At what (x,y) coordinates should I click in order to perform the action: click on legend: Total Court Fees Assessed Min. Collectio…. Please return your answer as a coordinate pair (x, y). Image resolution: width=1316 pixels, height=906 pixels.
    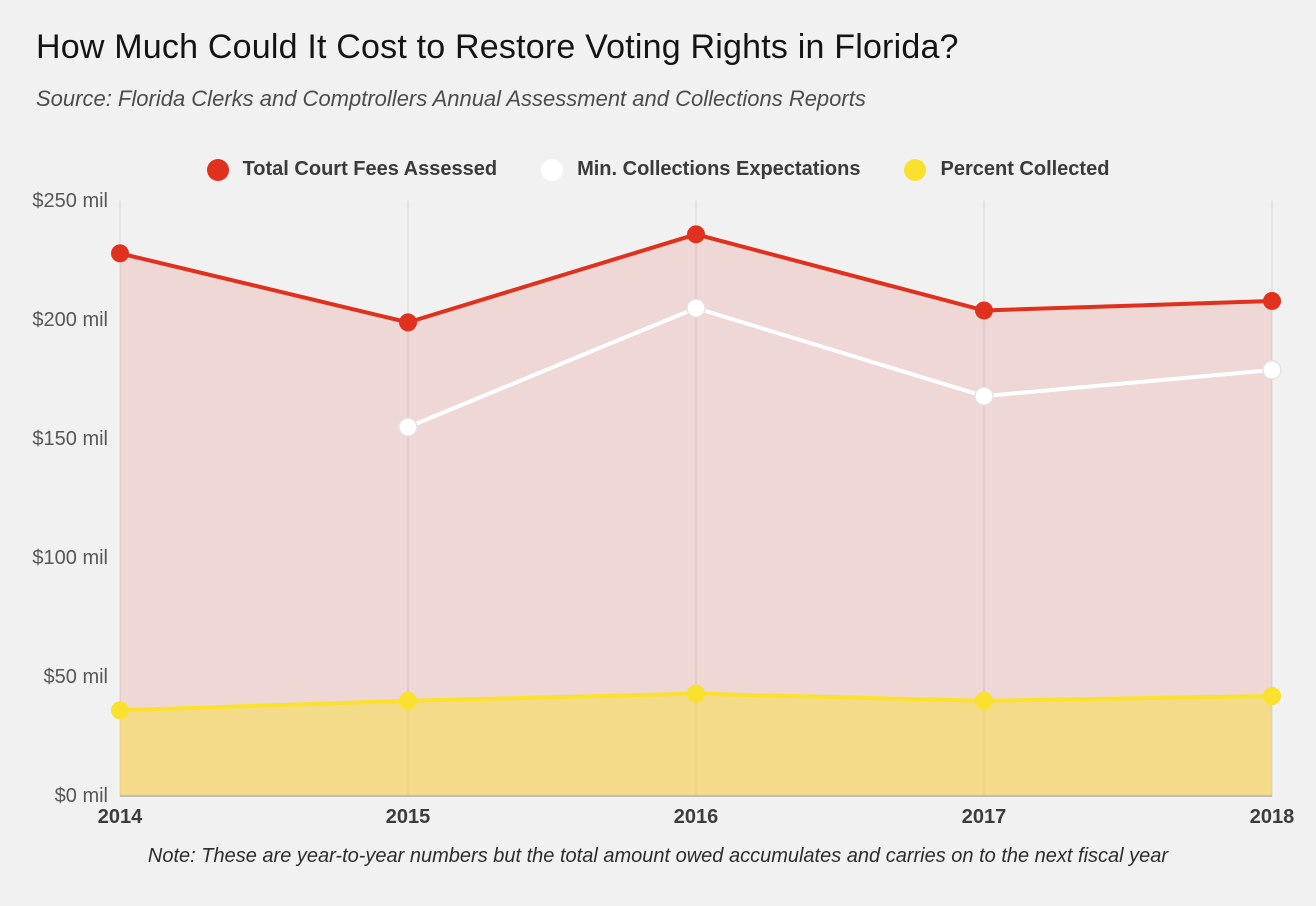
    Looking at the image, I should click on (658, 169).